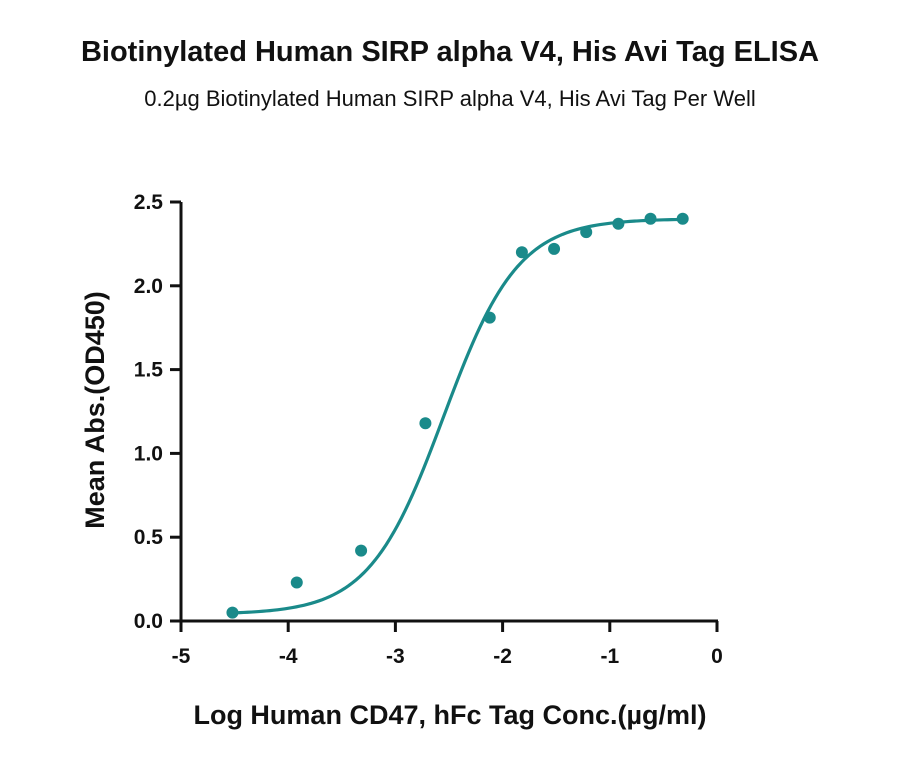  I want to click on x-tick-label: 0, so click(717, 656).